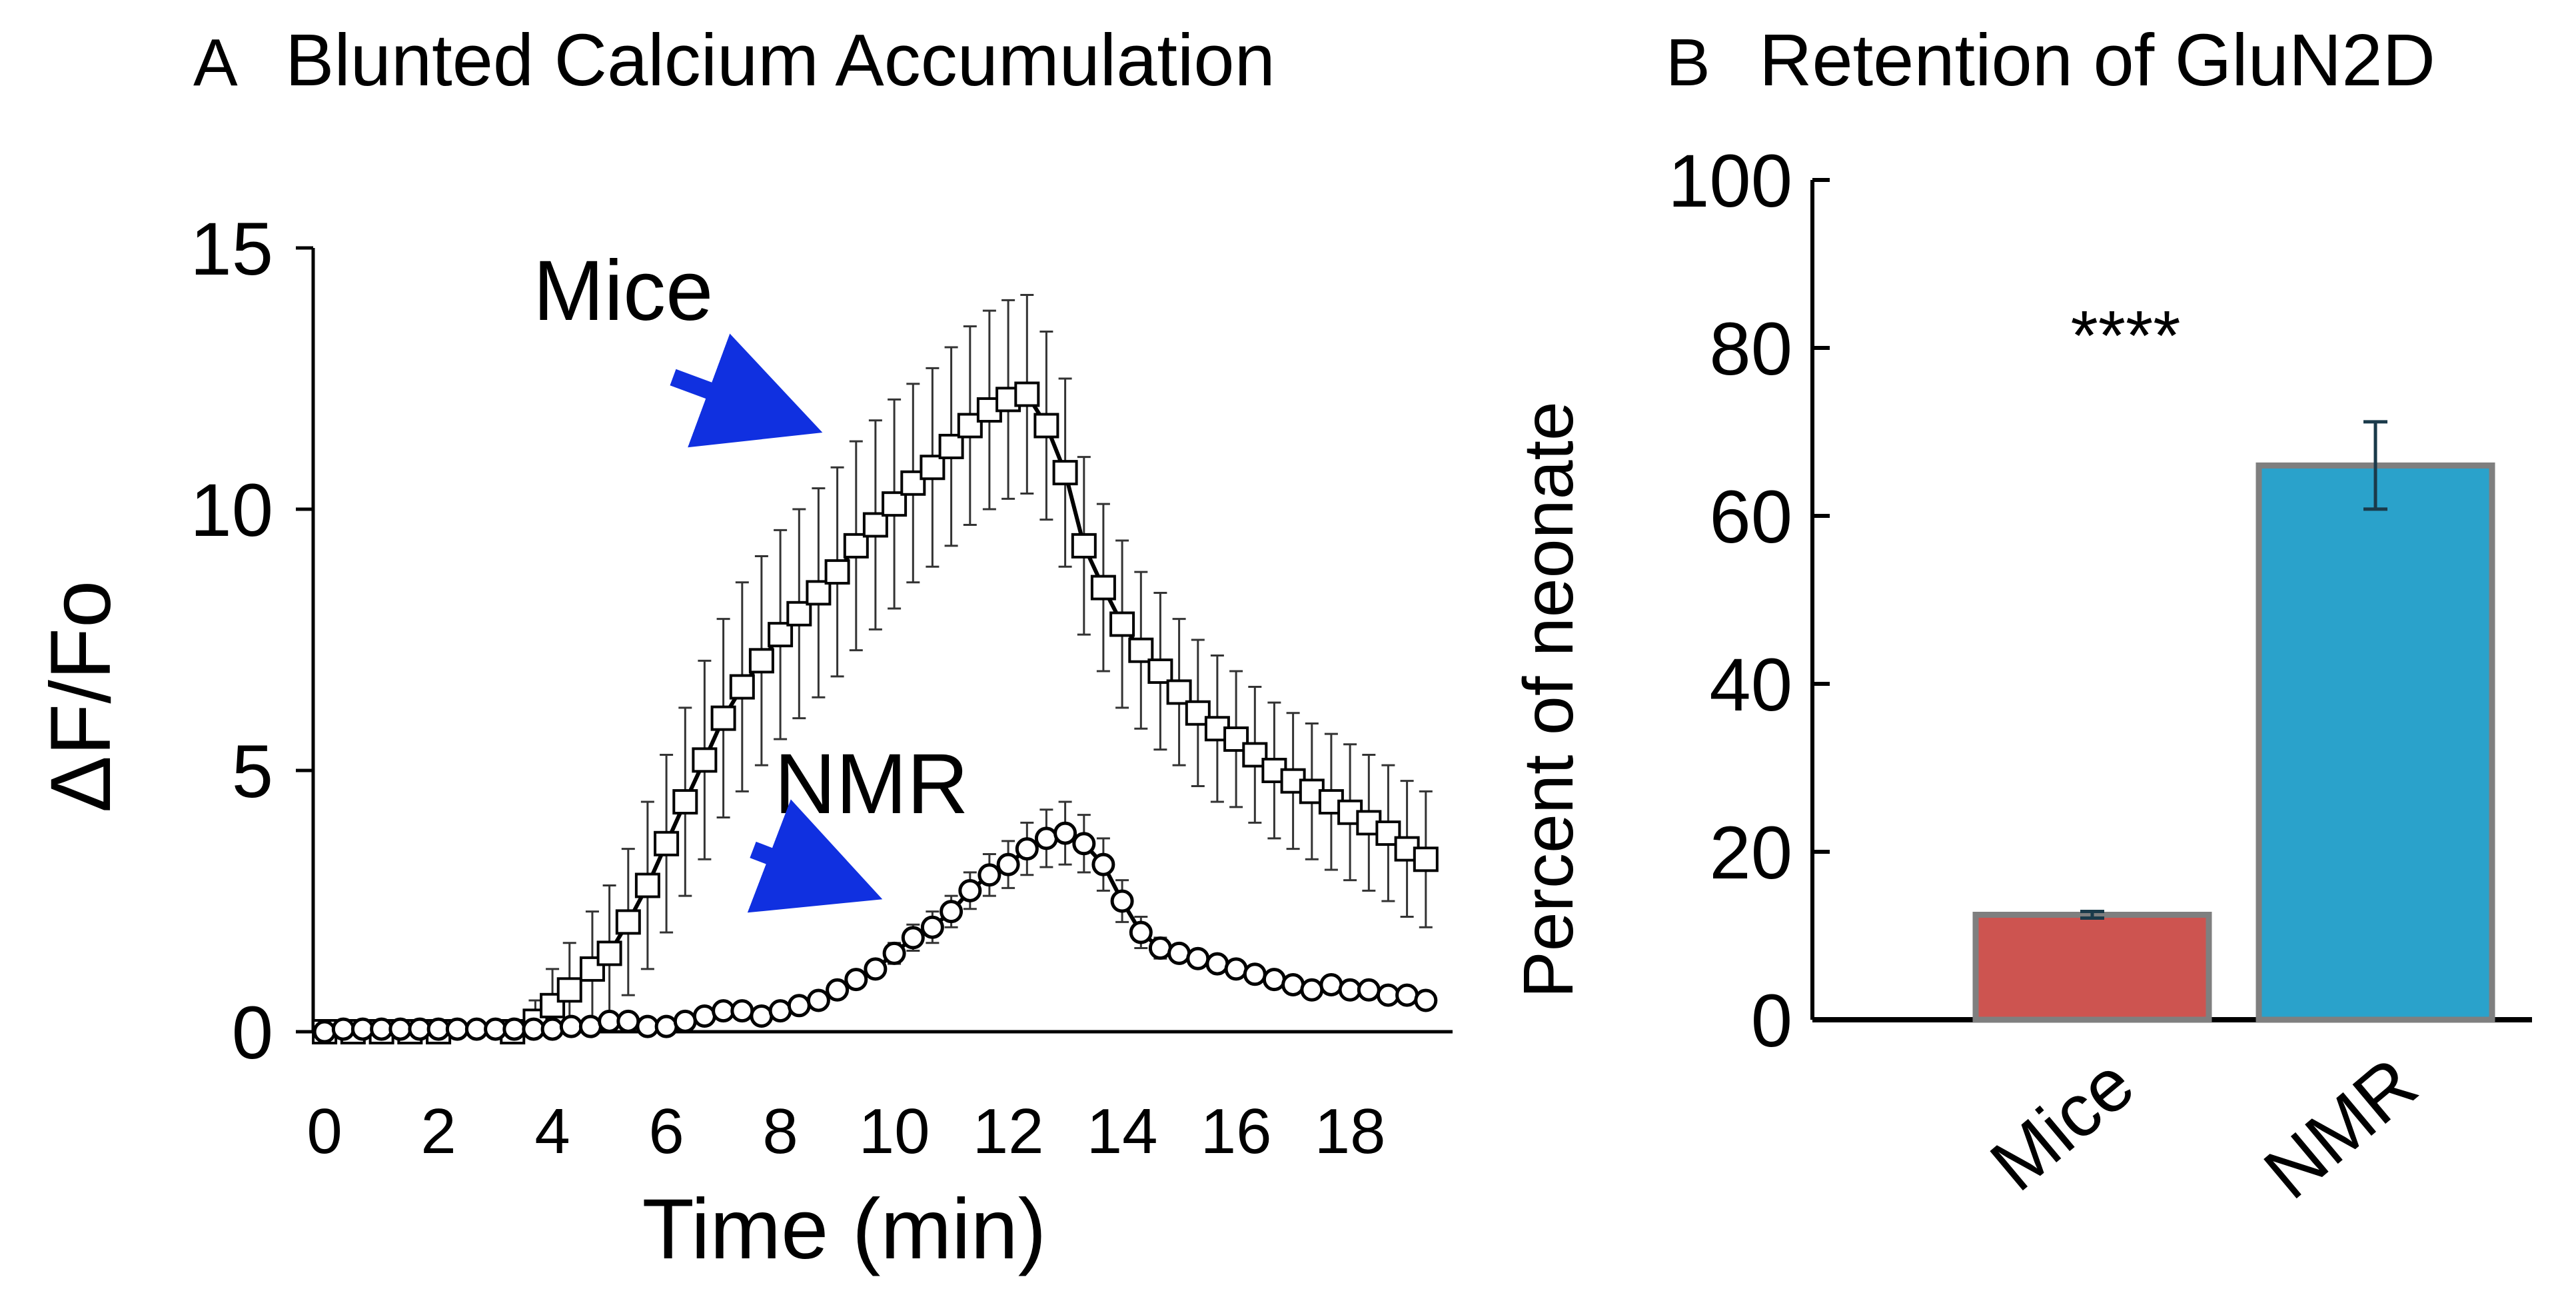 The image size is (2576, 1309). Describe the element at coordinates (666, 1131) in the screenshot. I see `x-tick-label: 6` at that location.